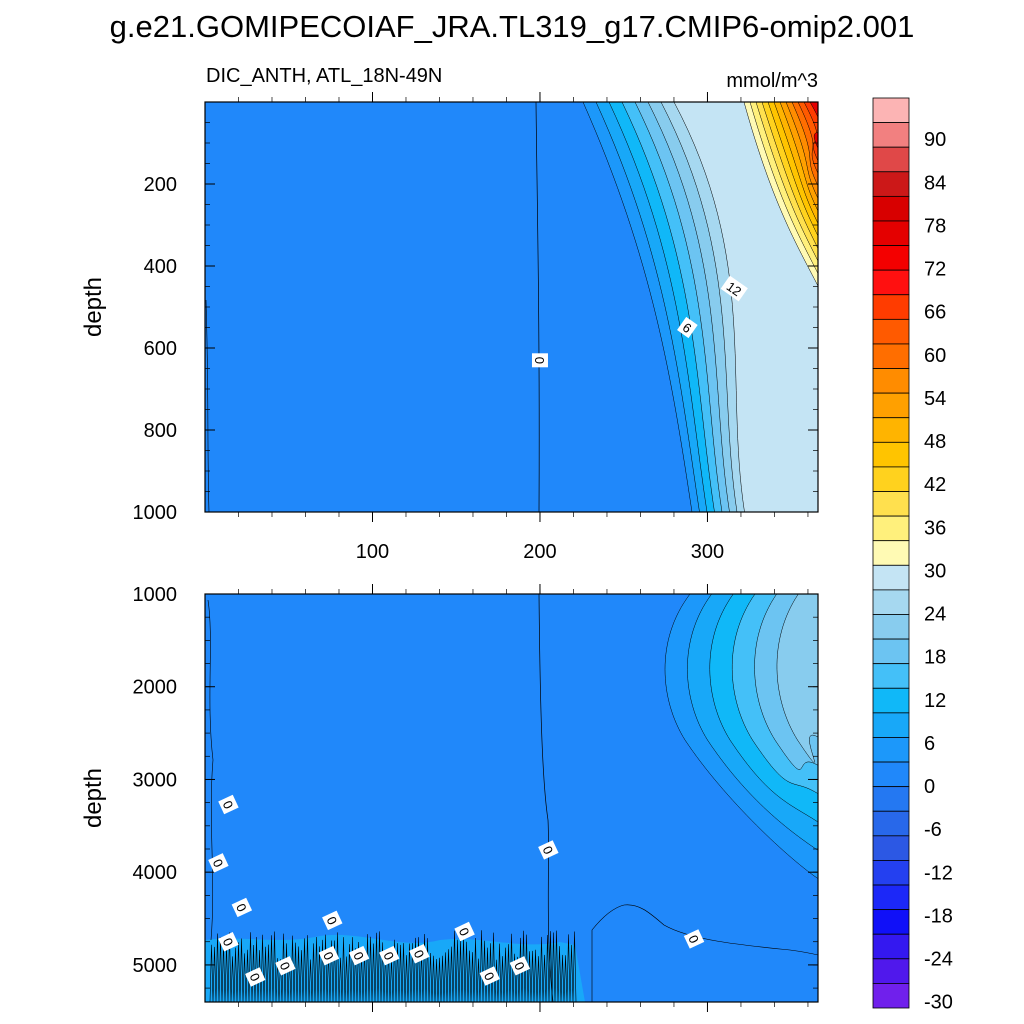 The image size is (1024, 1024). I want to click on y-tick-label: 400, so click(160, 267).